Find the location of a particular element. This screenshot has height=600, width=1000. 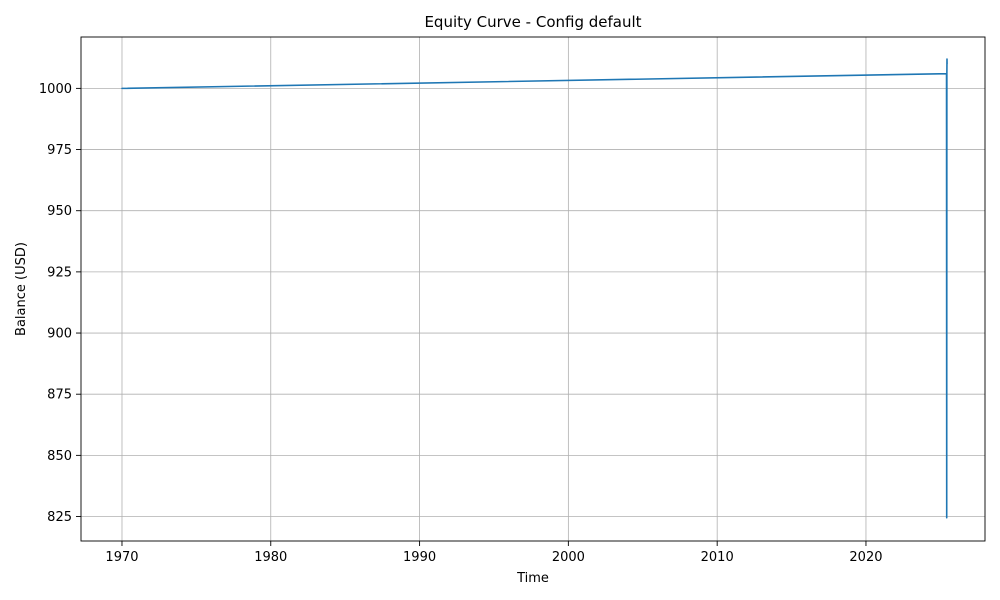

chart-title: Equity Curve - Config default is located at coordinates (532, 22).